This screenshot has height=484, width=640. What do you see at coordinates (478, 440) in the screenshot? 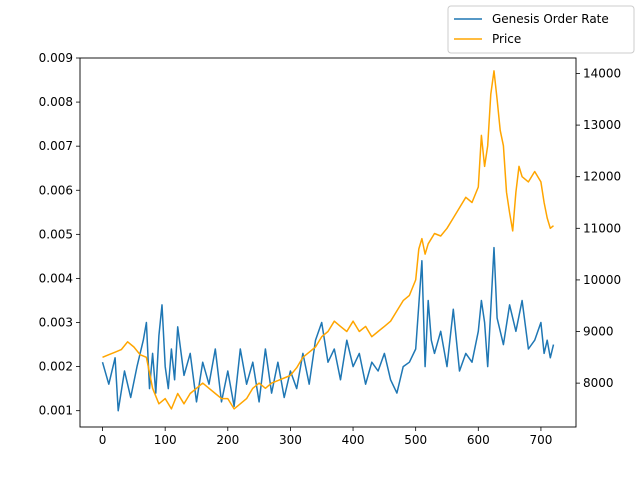
I see `x-tick-label: 600` at bounding box center [478, 440].